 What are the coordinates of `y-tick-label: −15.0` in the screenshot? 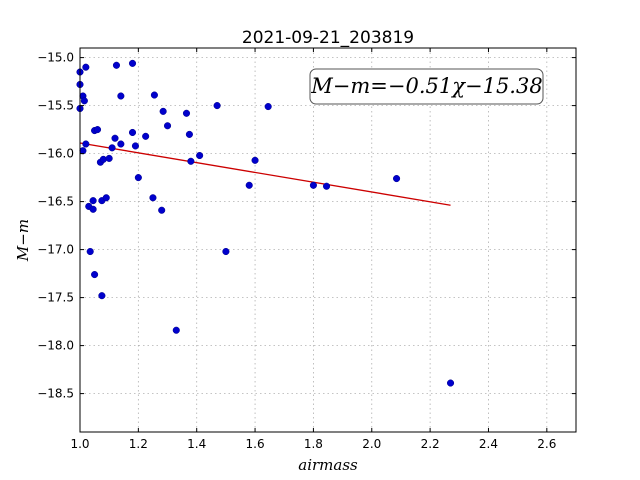 It's located at (55, 58).